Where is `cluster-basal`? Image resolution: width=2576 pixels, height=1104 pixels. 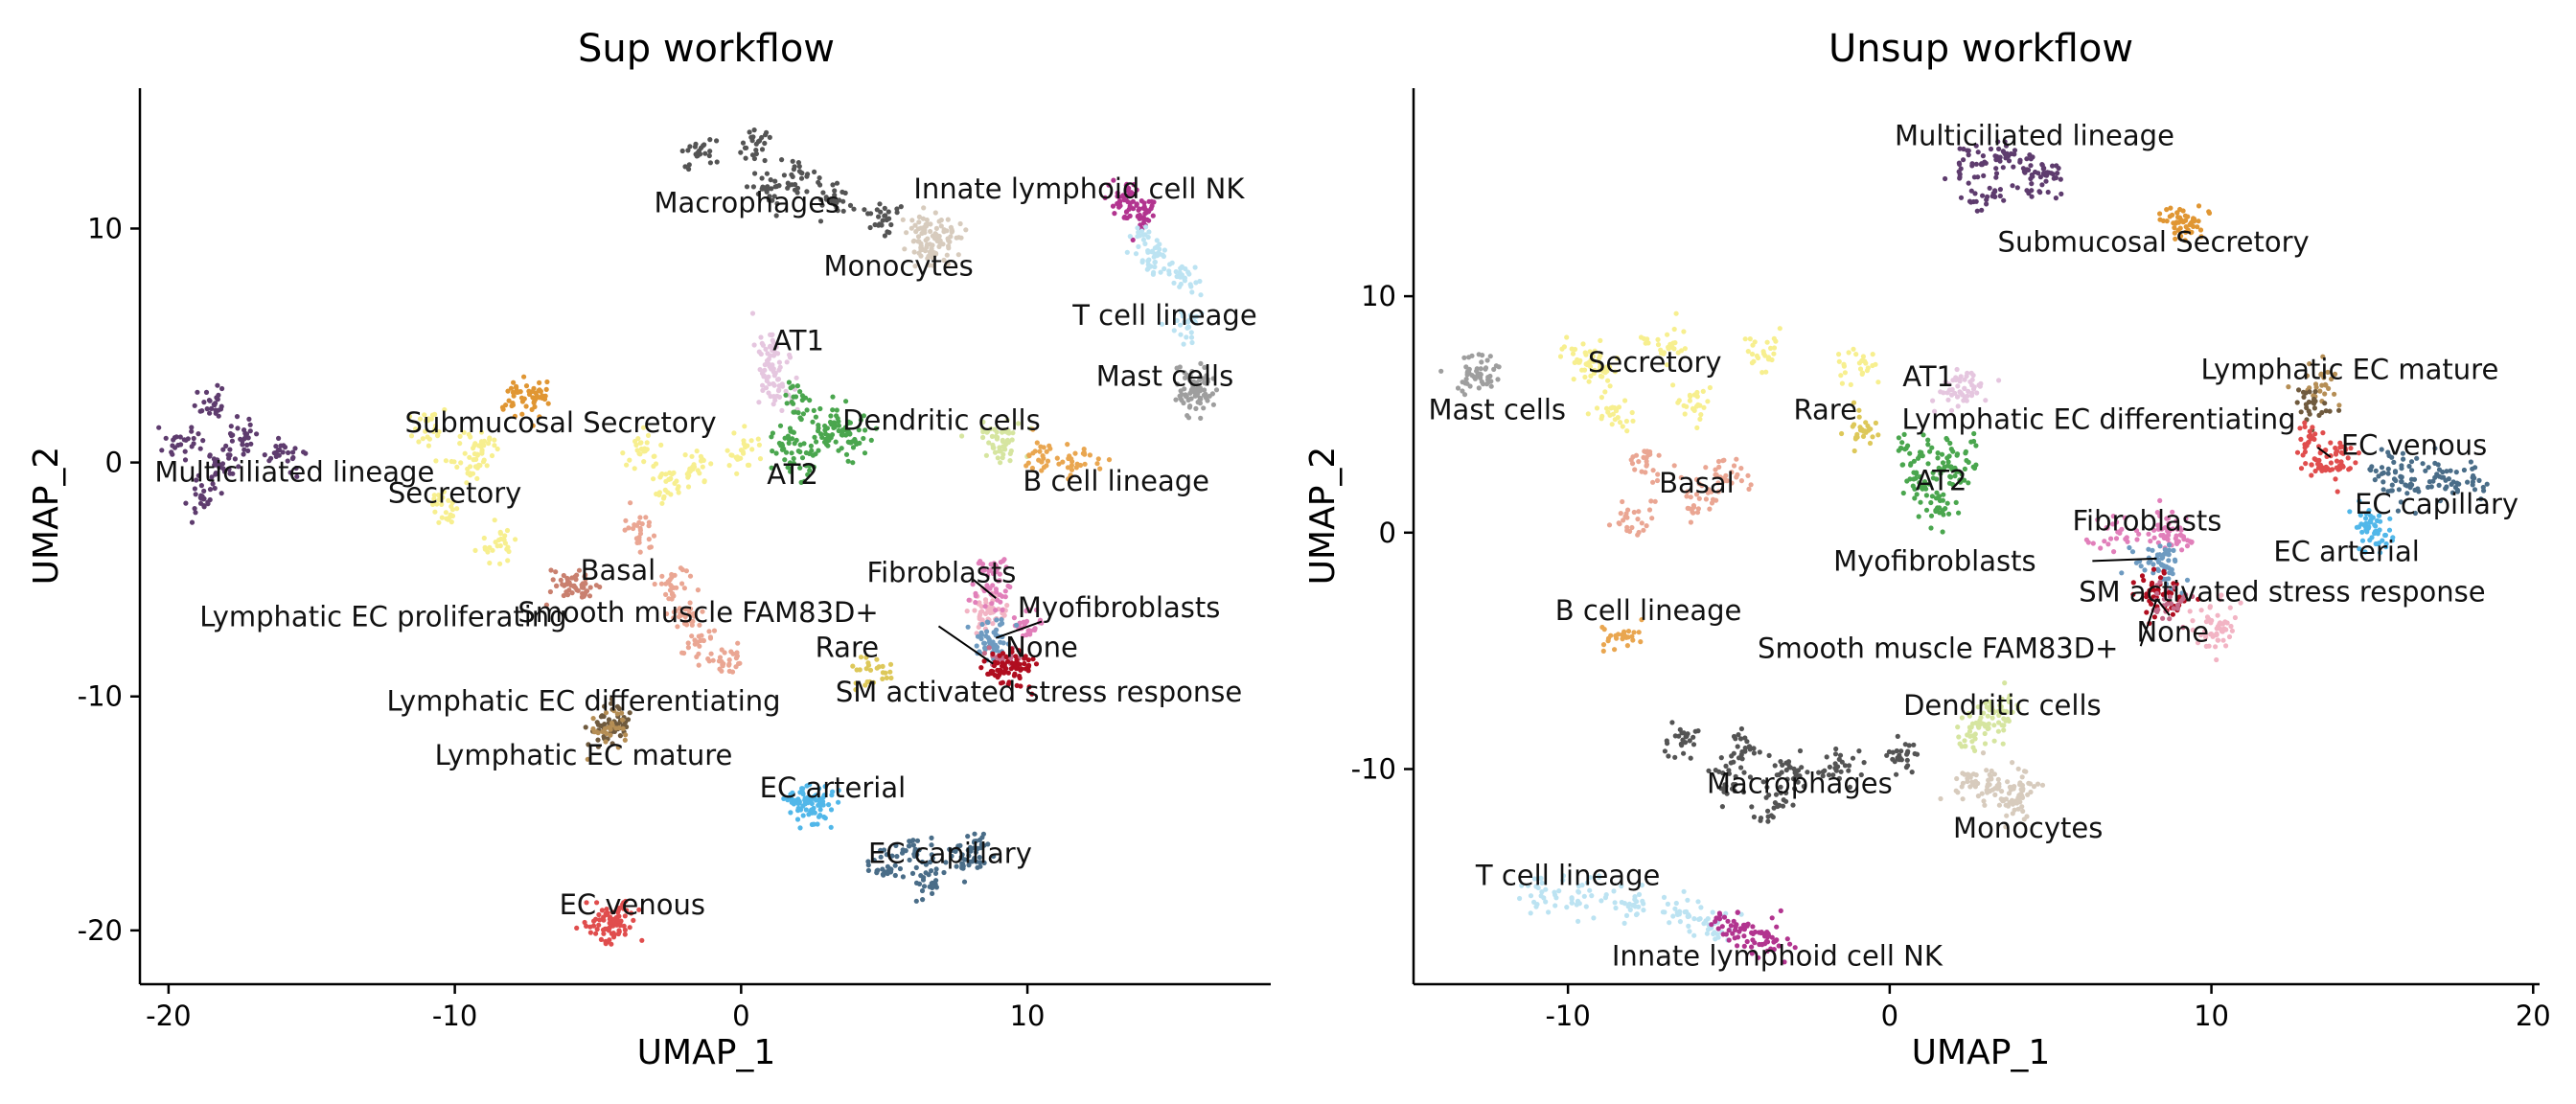
cluster-basal is located at coordinates (1680, 493).